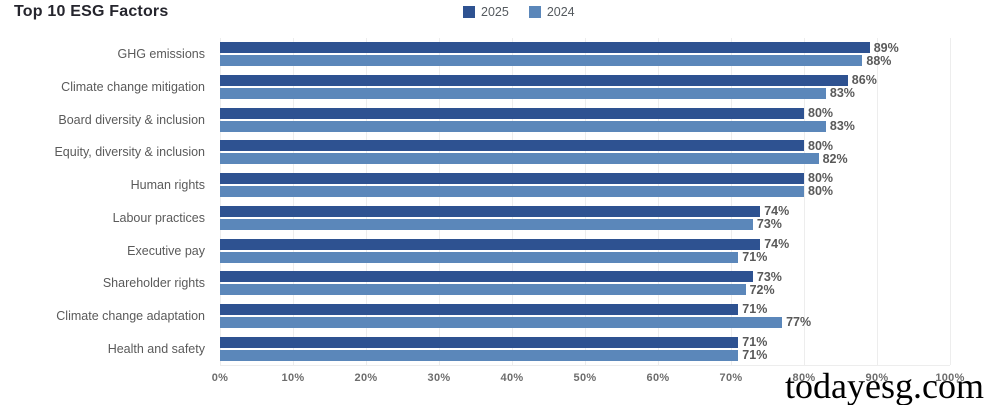 This screenshot has height=405, width=985. I want to click on bar-group: 80% 83%, so click(585, 119).